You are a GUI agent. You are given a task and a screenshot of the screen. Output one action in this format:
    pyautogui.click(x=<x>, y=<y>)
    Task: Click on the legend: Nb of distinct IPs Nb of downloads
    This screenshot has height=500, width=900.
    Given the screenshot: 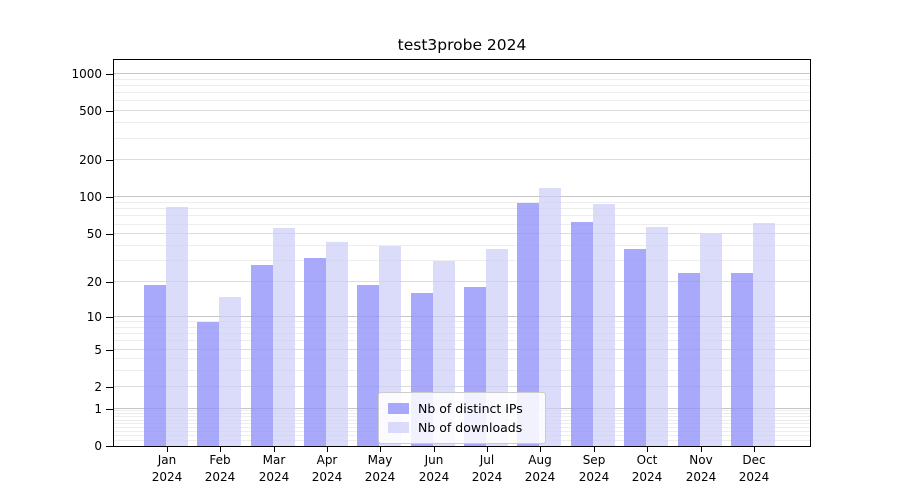 What is the action you would take?
    pyautogui.click(x=462, y=418)
    